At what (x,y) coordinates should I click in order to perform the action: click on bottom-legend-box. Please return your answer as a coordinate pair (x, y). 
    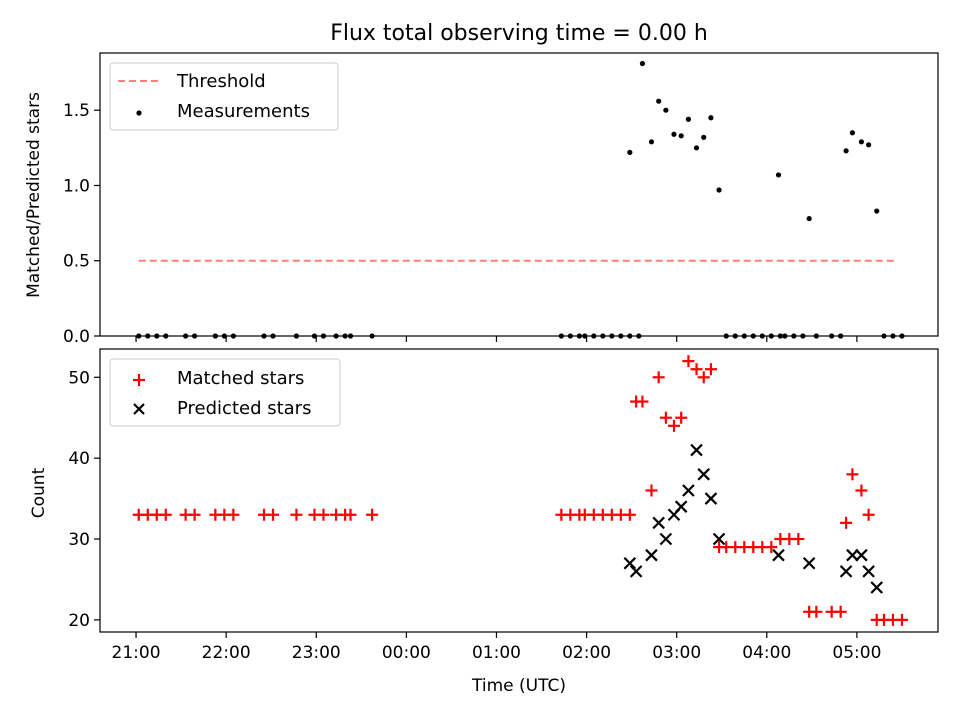
    Looking at the image, I should click on (225, 392).